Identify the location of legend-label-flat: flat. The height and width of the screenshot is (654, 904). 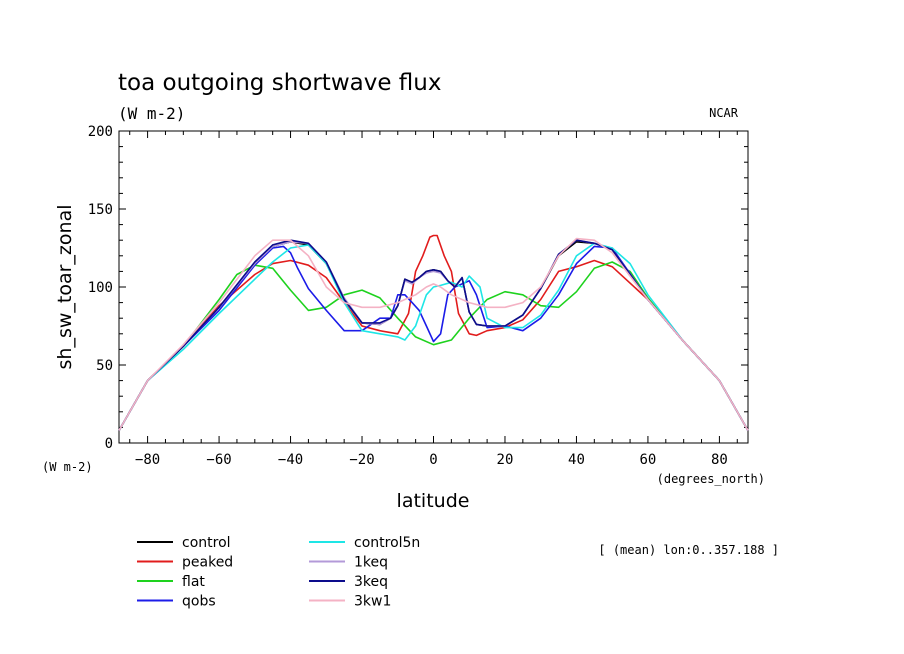
(193, 582).